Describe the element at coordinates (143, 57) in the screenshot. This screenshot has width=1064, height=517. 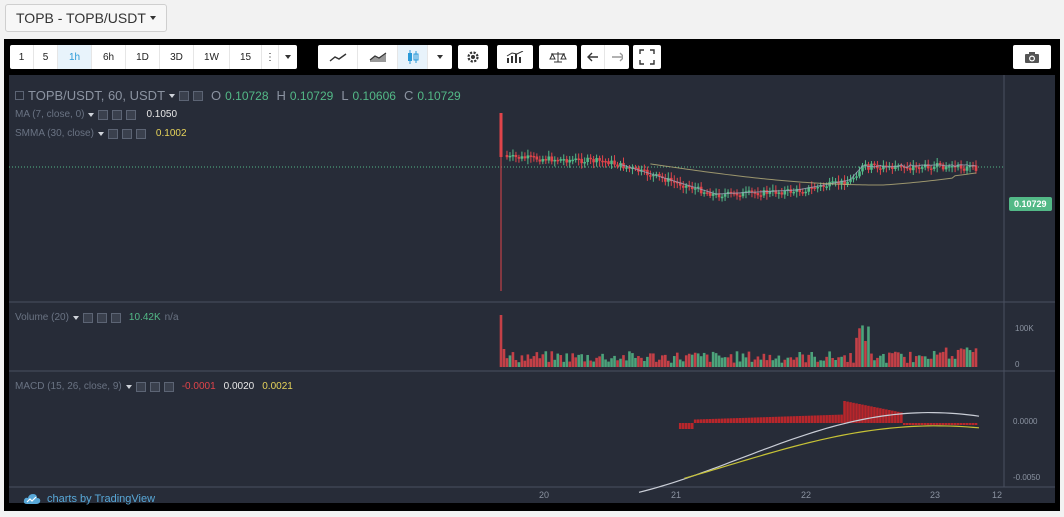
I see `interval-1d: 1D` at that location.